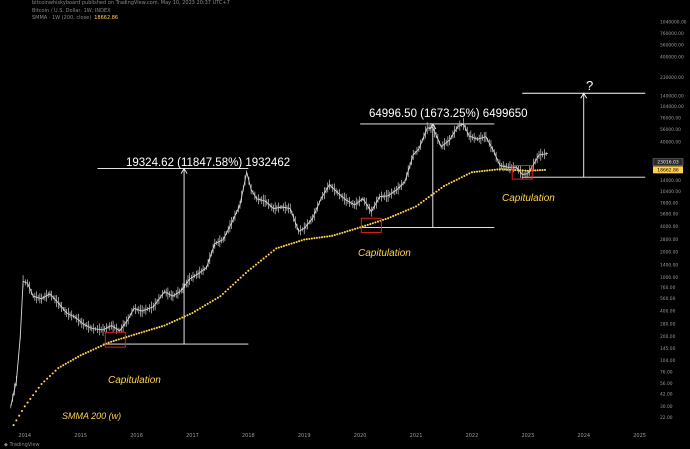 This screenshot has width=690, height=449. I want to click on indicator-line: SMMA · 1W (200, close) 18662.86, so click(75, 18).